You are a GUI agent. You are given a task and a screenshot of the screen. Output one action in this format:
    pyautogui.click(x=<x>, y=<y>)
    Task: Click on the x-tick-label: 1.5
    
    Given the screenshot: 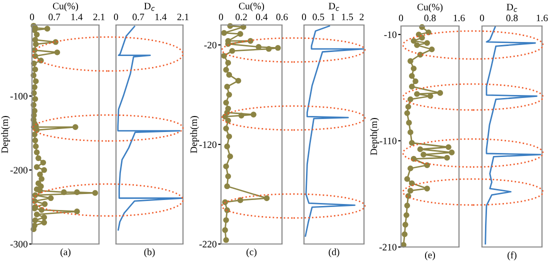 What is the action you would take?
    pyautogui.click(x=347, y=17)
    